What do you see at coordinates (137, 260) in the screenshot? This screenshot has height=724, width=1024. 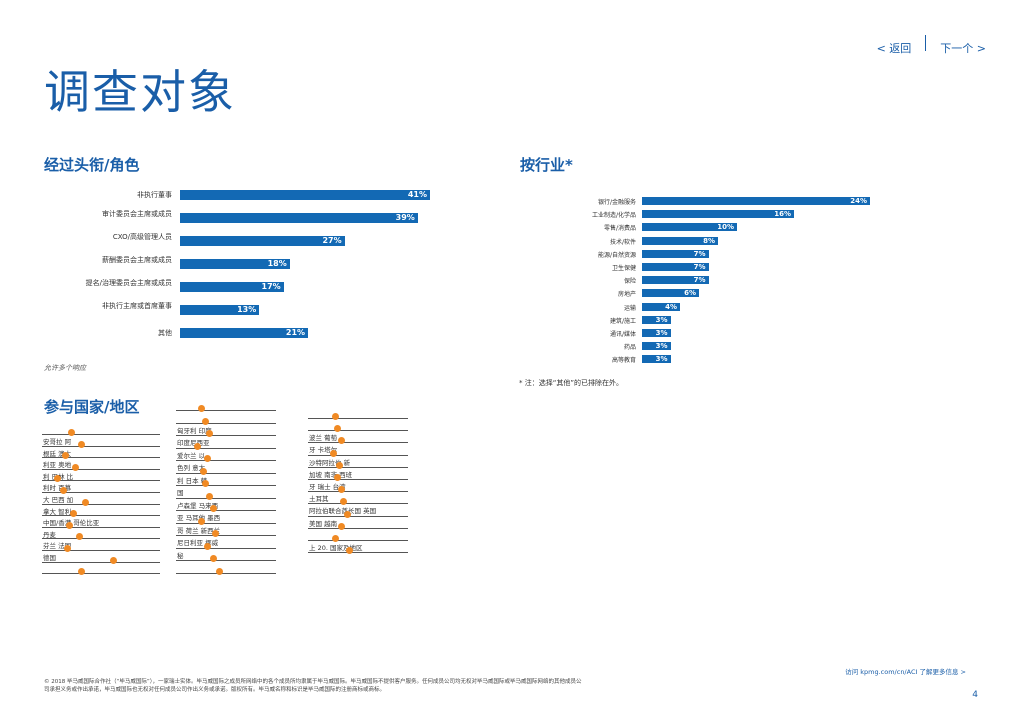 I see `roles-bar-label: 薪酬委员会主席或成员` at bounding box center [137, 260].